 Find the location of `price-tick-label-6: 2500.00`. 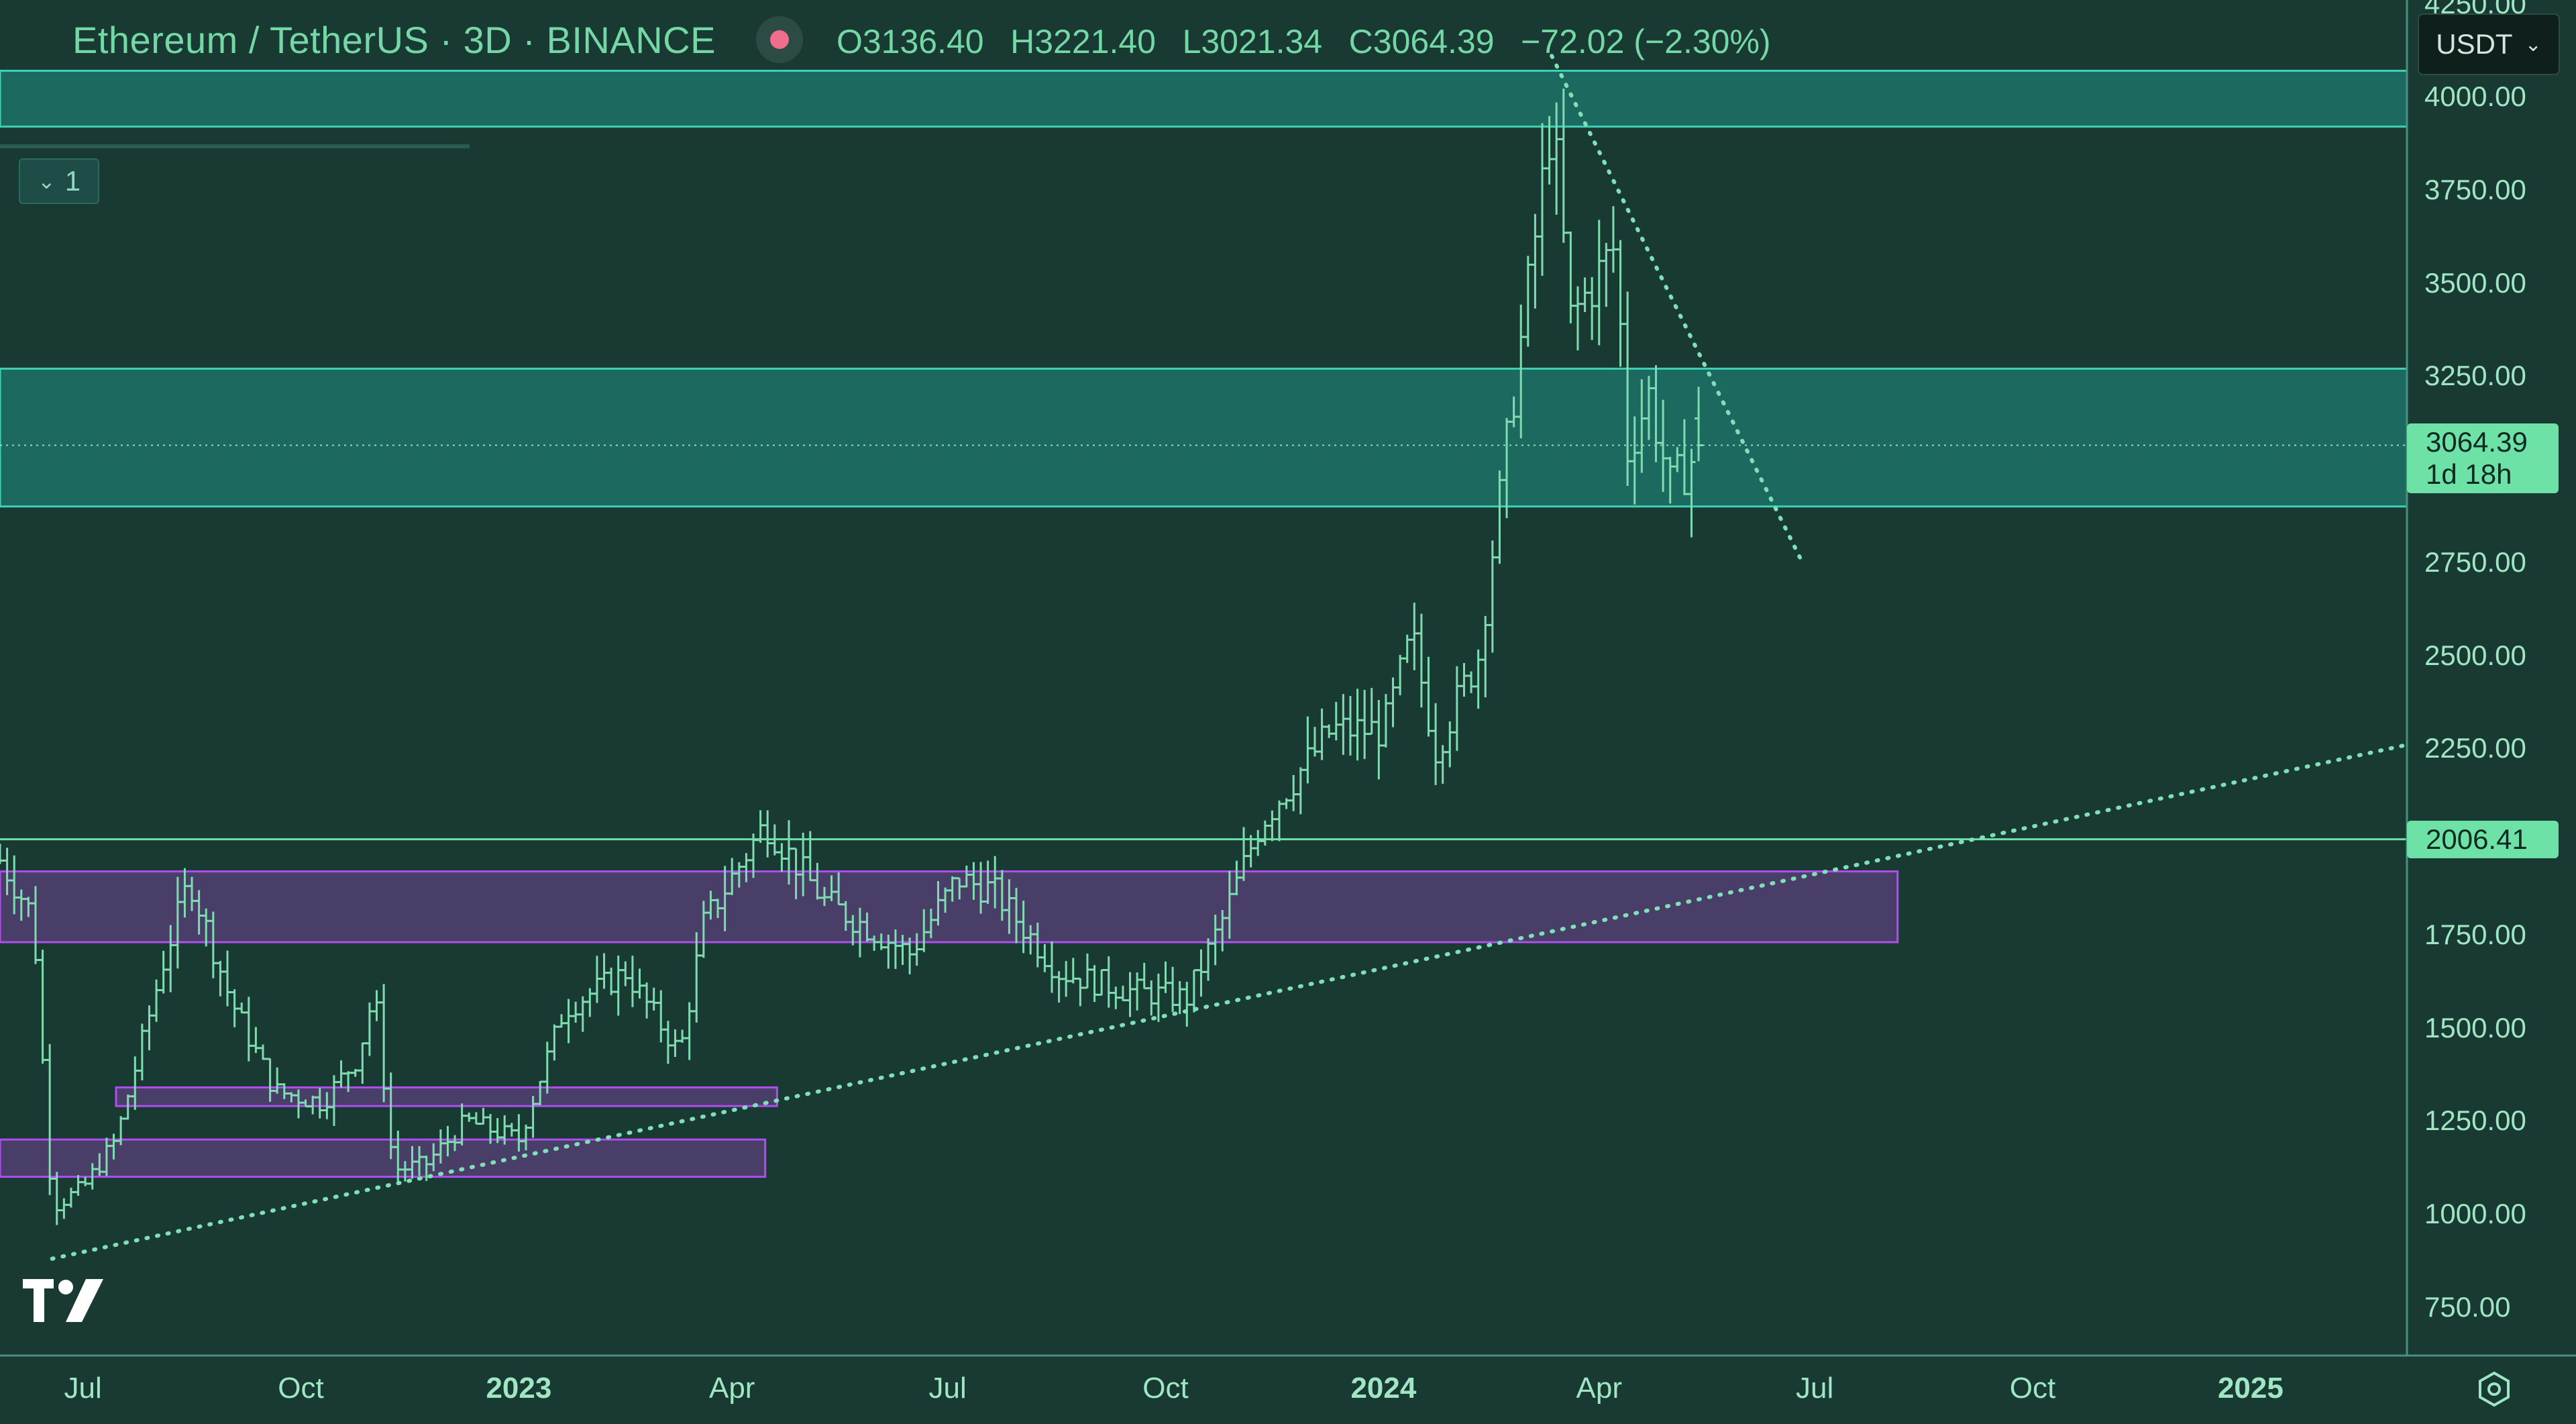

price-tick-label-6: 2500.00 is located at coordinates (2475, 655).